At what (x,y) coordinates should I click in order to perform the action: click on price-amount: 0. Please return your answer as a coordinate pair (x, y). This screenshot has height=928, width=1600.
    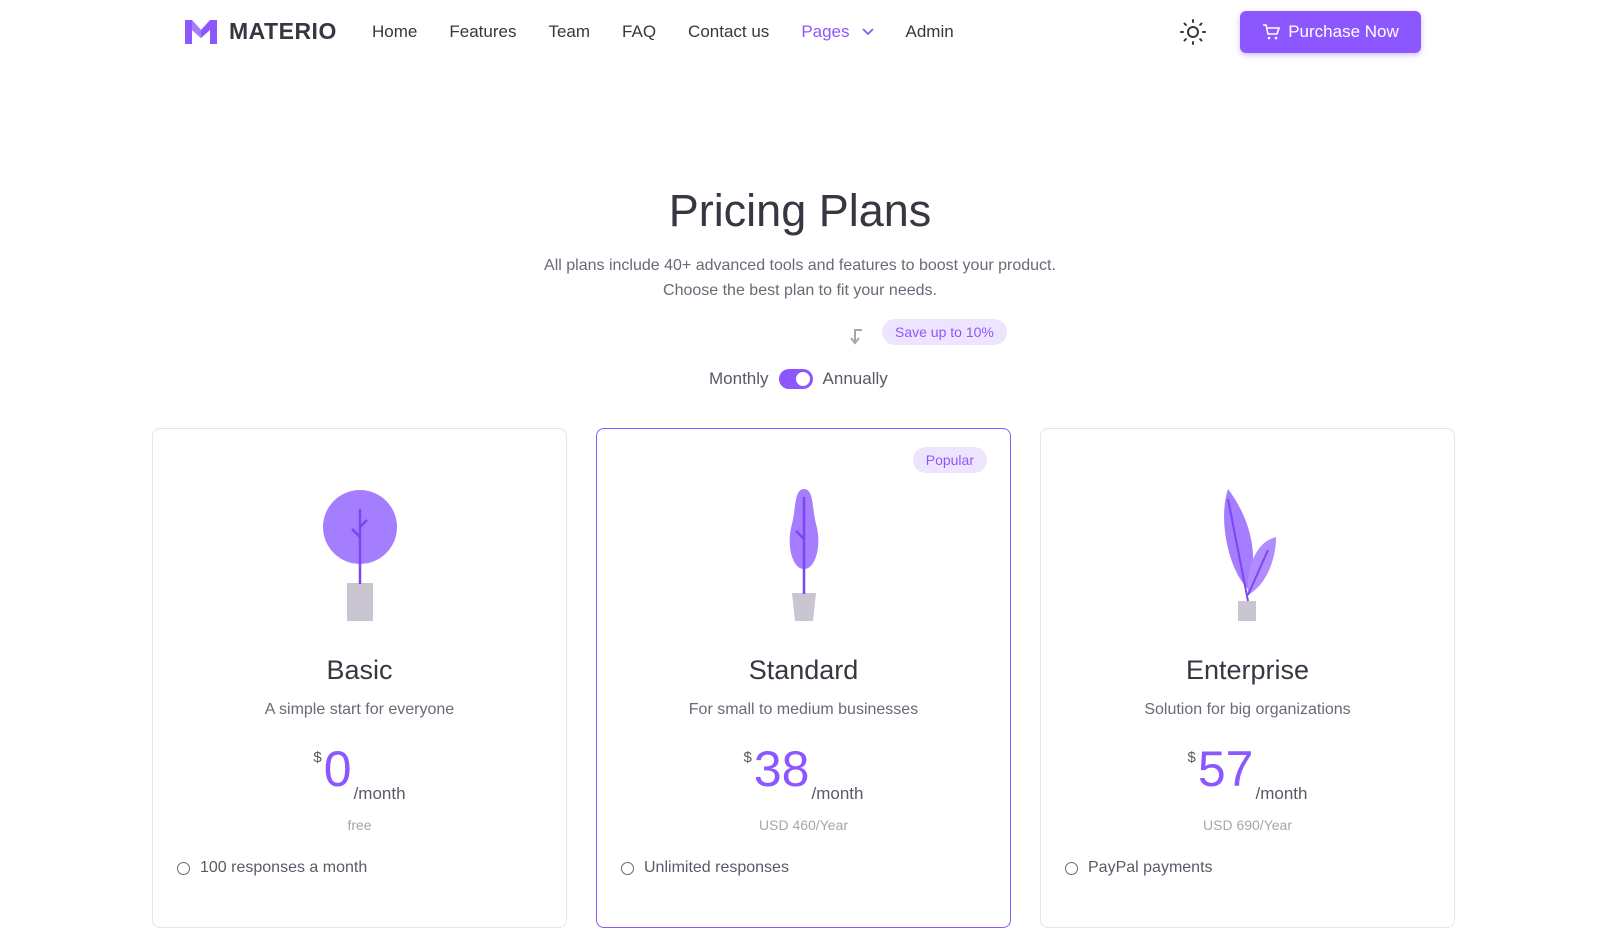
    Looking at the image, I should click on (337, 769).